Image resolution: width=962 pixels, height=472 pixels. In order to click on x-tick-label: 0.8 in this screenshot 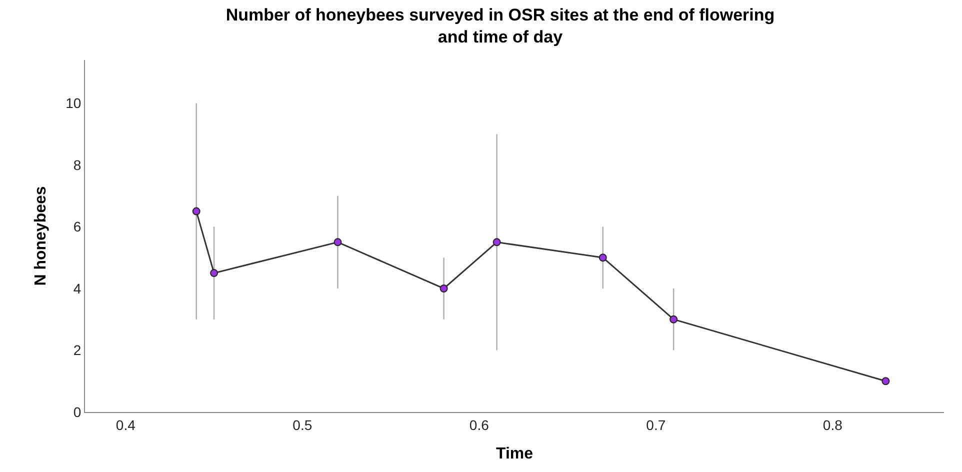, I will do `click(832, 424)`.